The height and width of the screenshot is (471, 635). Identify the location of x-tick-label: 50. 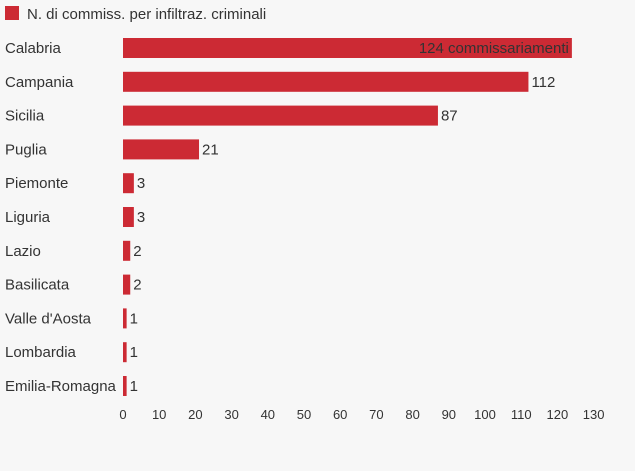
(304, 414).